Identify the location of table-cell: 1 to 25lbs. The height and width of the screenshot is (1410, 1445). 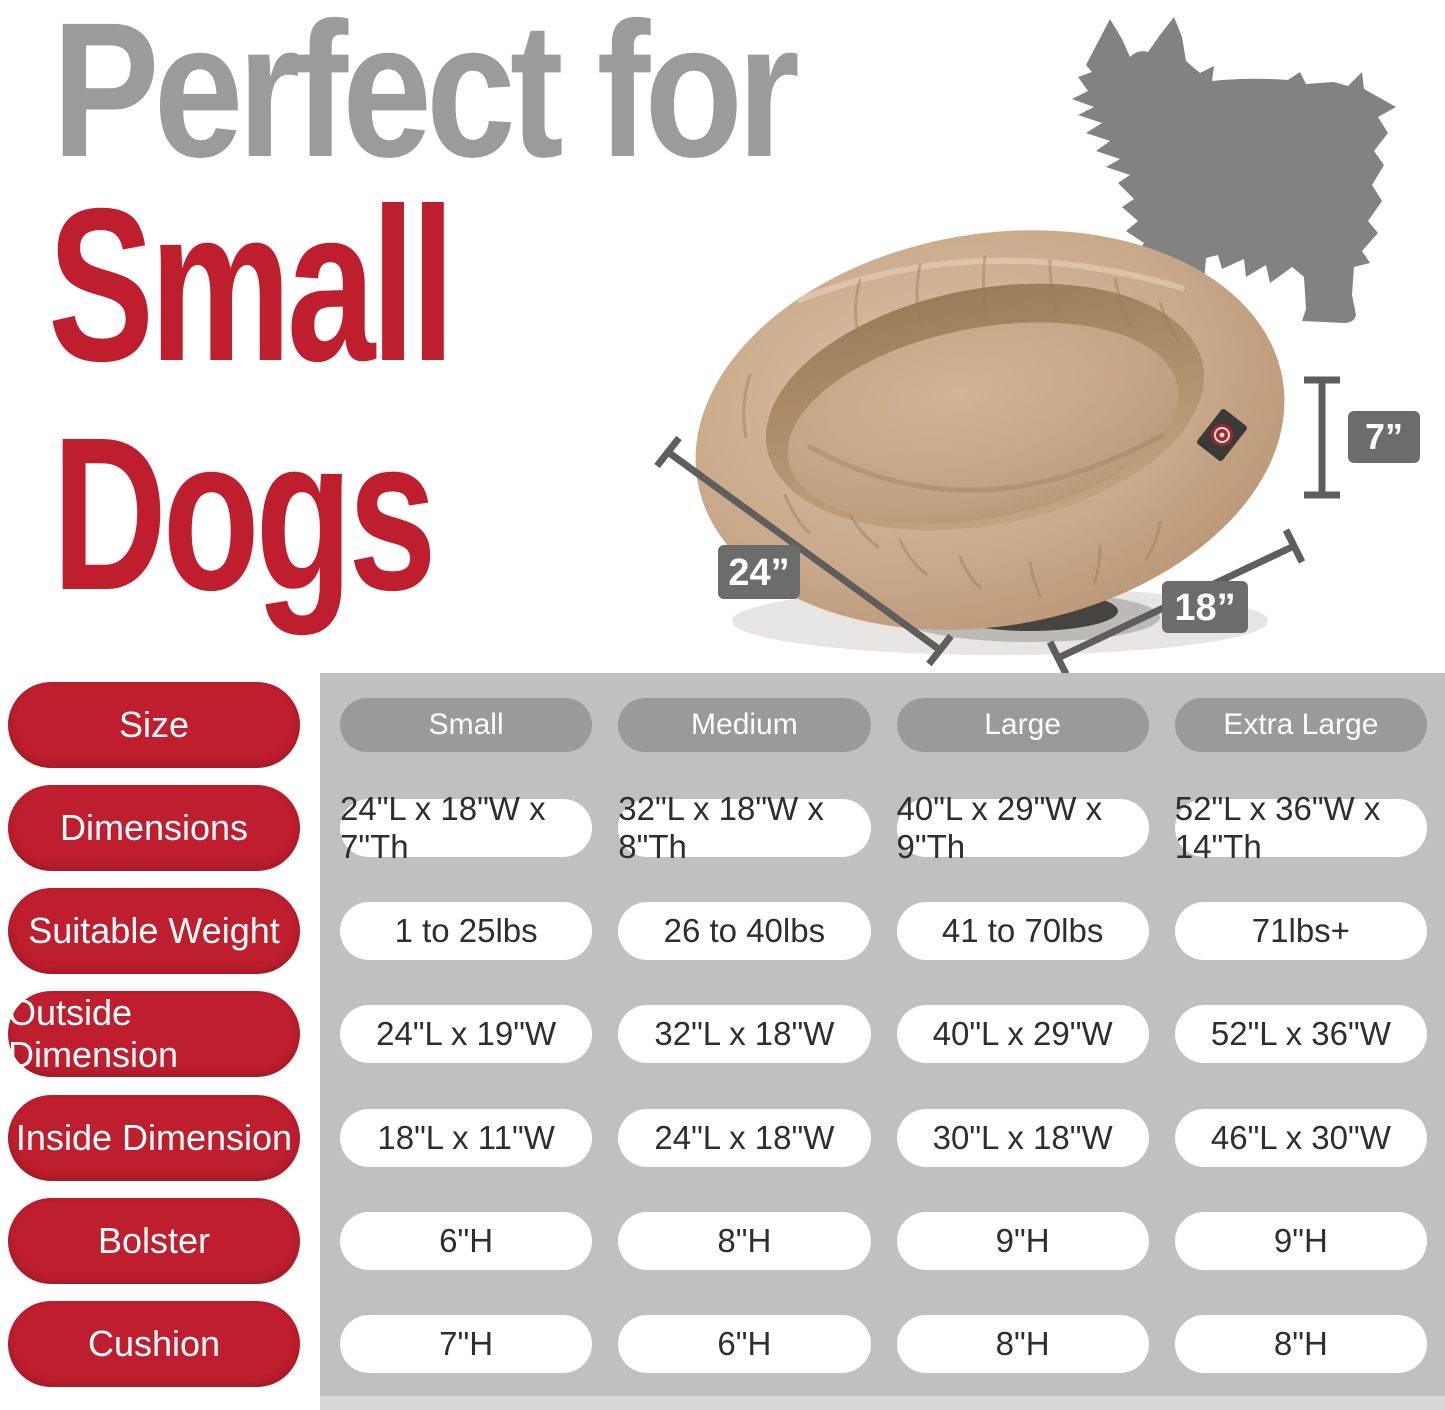
(466, 931).